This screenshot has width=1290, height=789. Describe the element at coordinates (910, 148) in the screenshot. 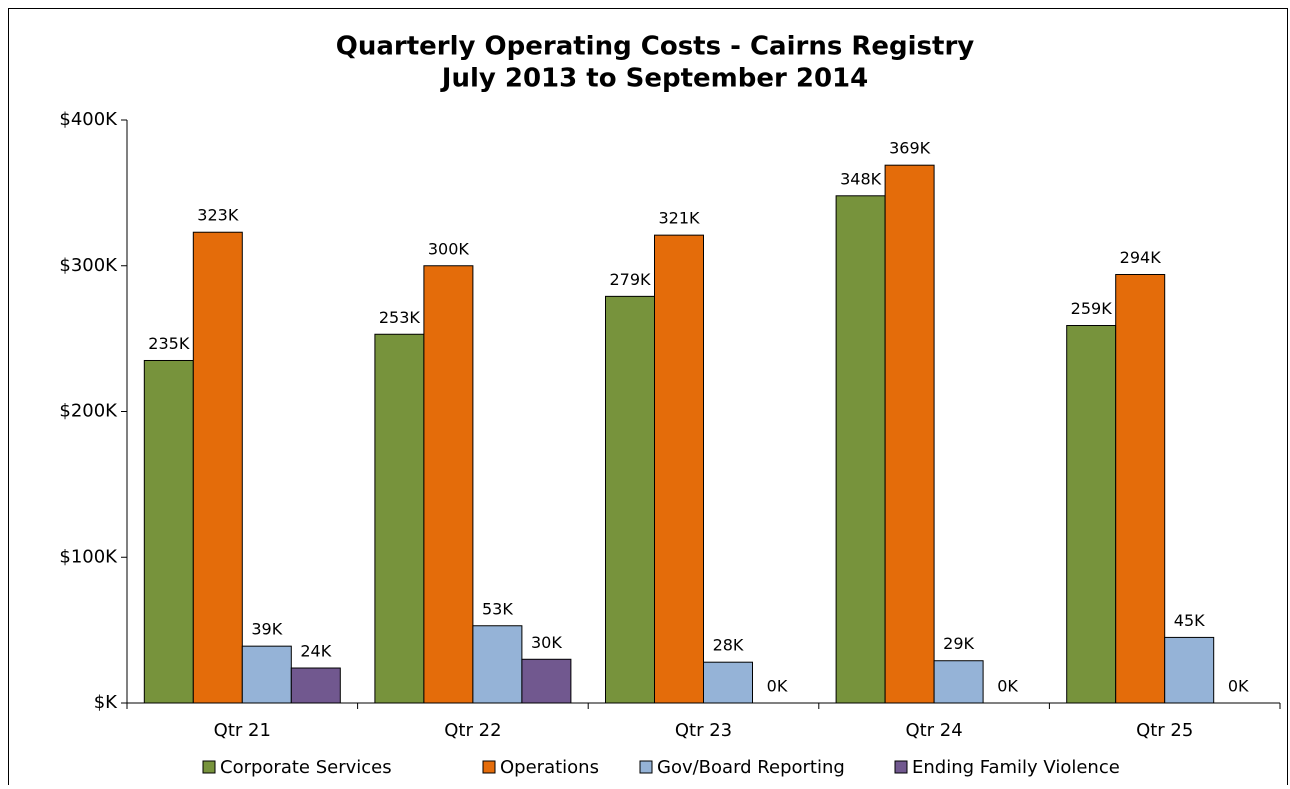

I see `data-label: 369K` at that location.